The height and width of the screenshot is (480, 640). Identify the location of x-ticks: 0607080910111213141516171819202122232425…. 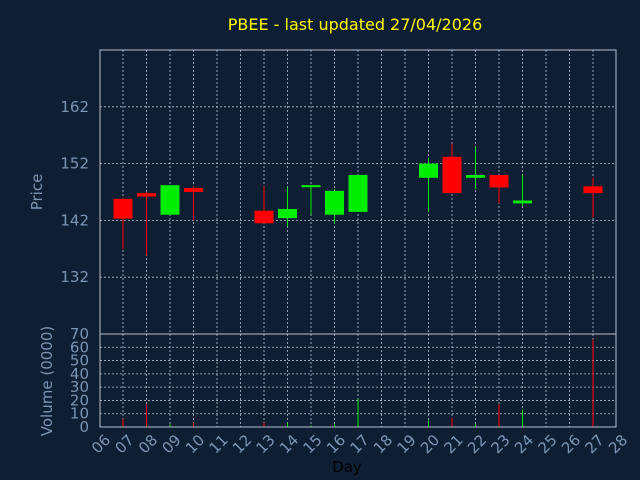
(359, 444).